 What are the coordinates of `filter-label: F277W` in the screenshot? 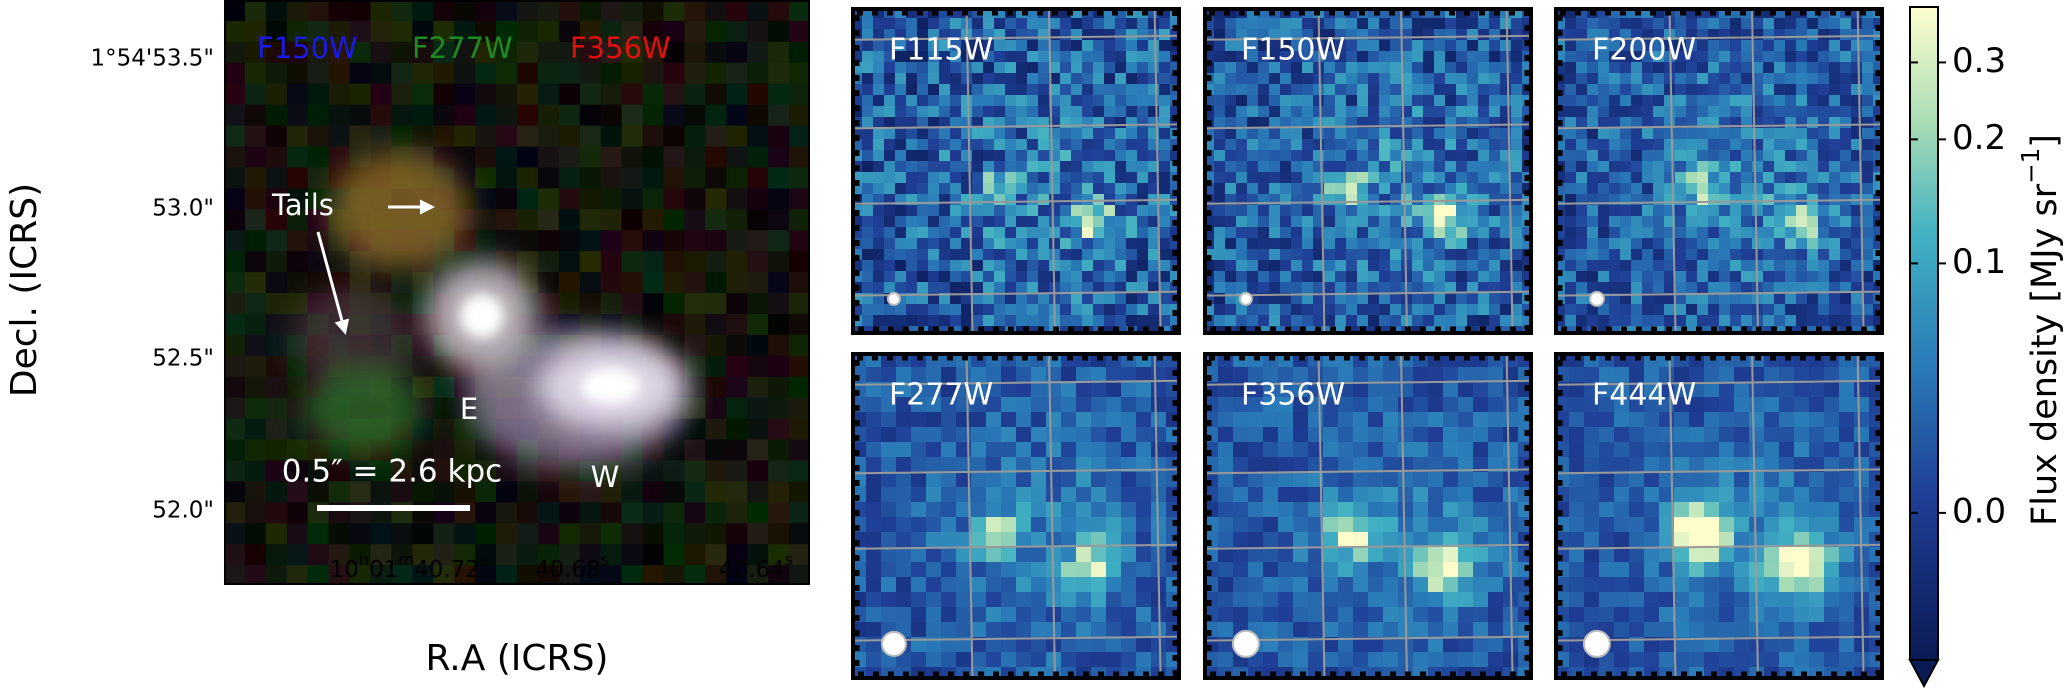 It's located at (941, 395).